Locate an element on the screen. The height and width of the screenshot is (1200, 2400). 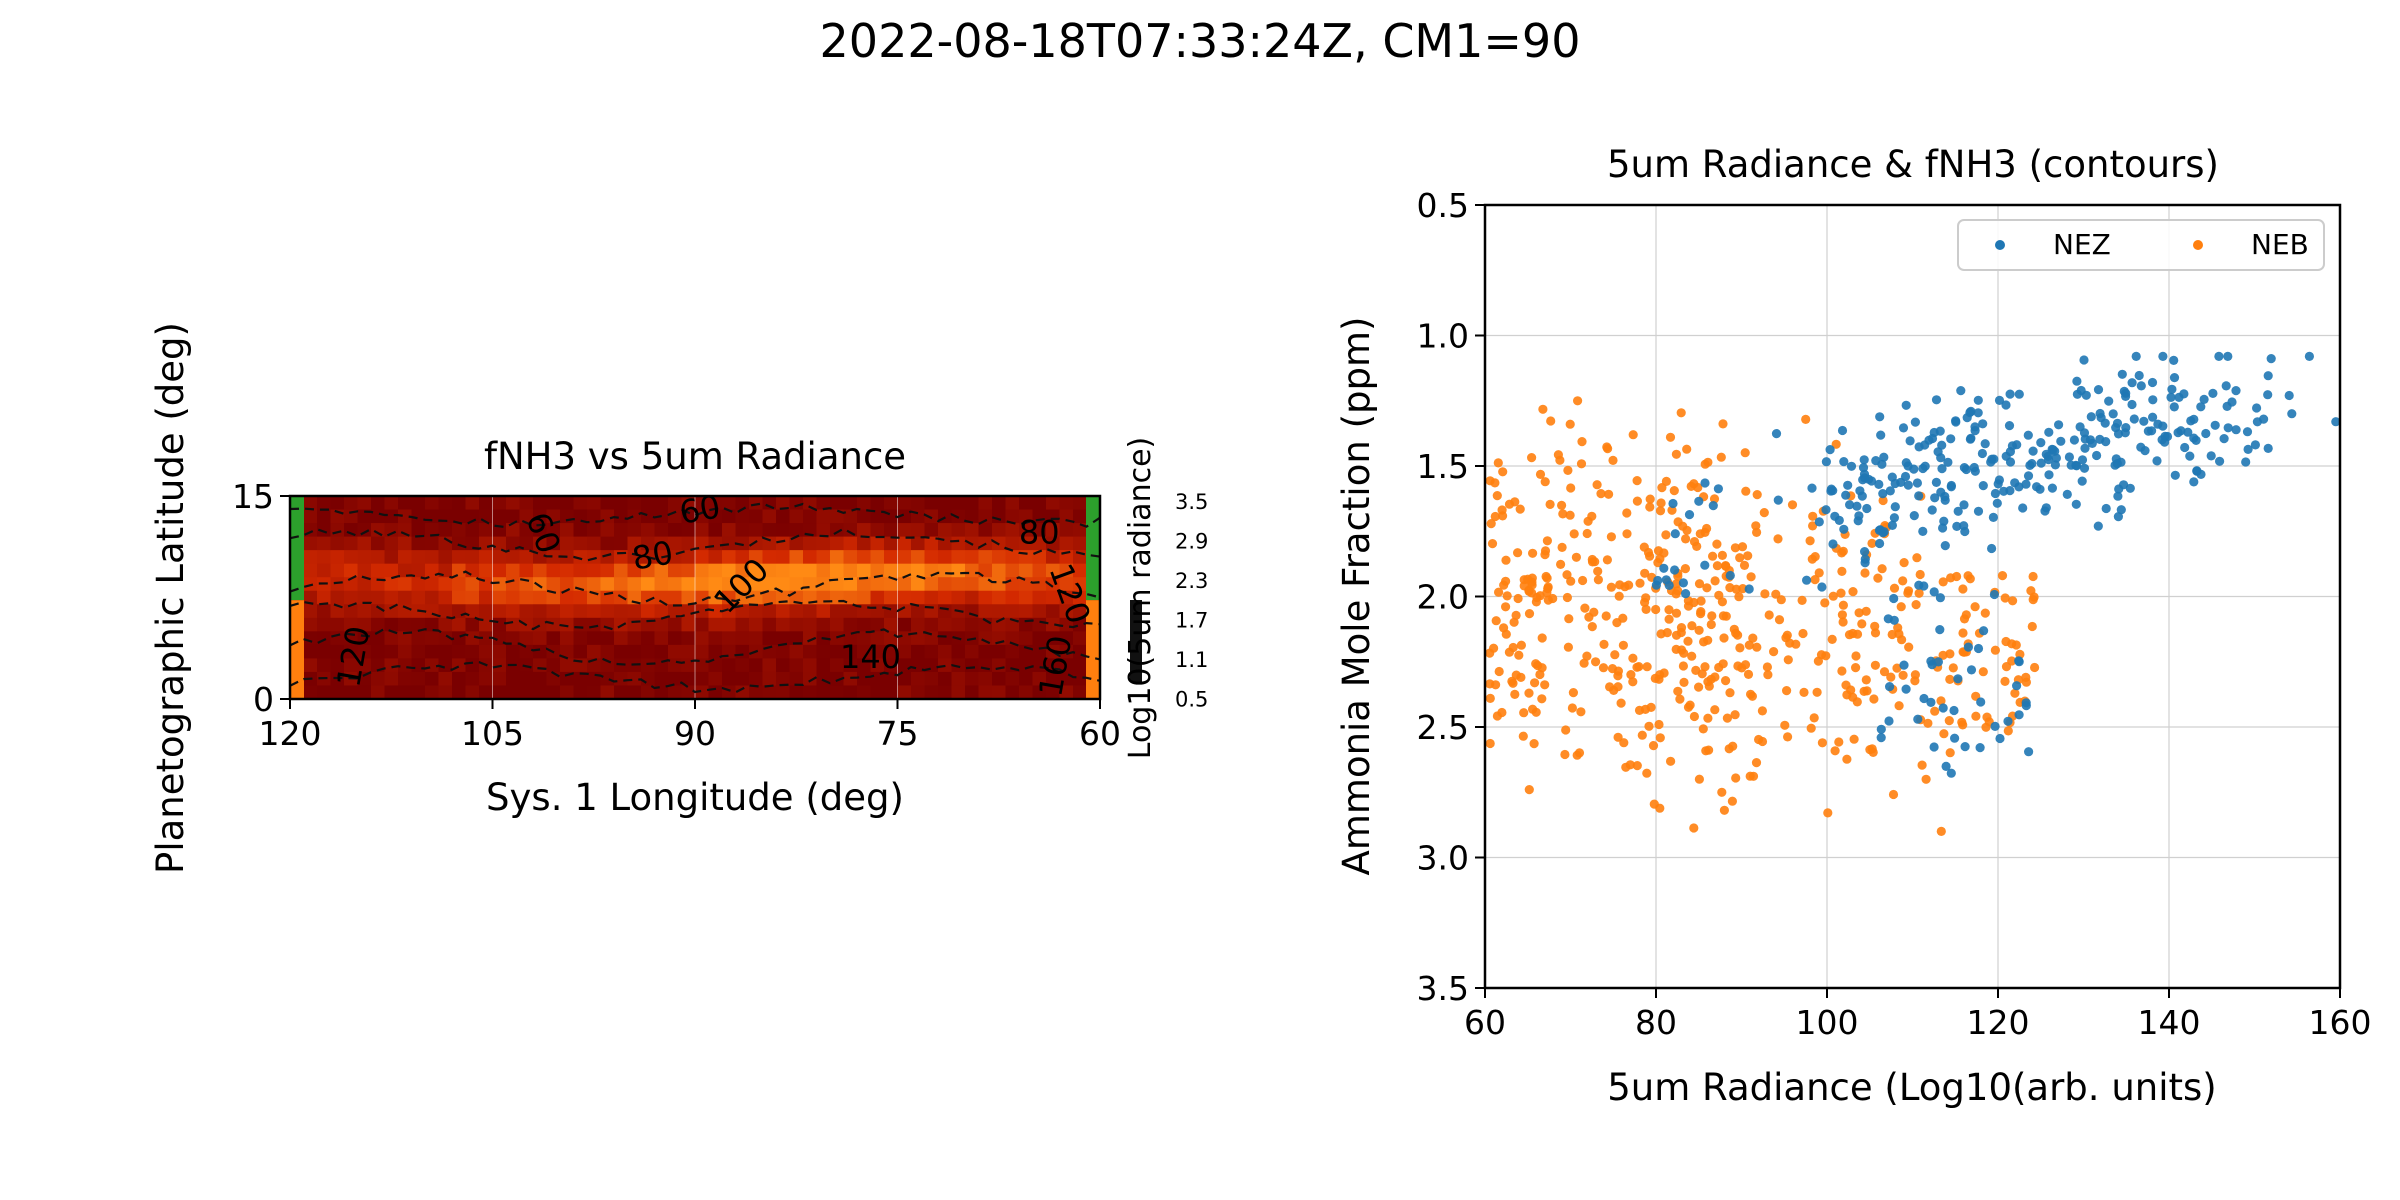
heatmap-cells is located at coordinates (695, 598).